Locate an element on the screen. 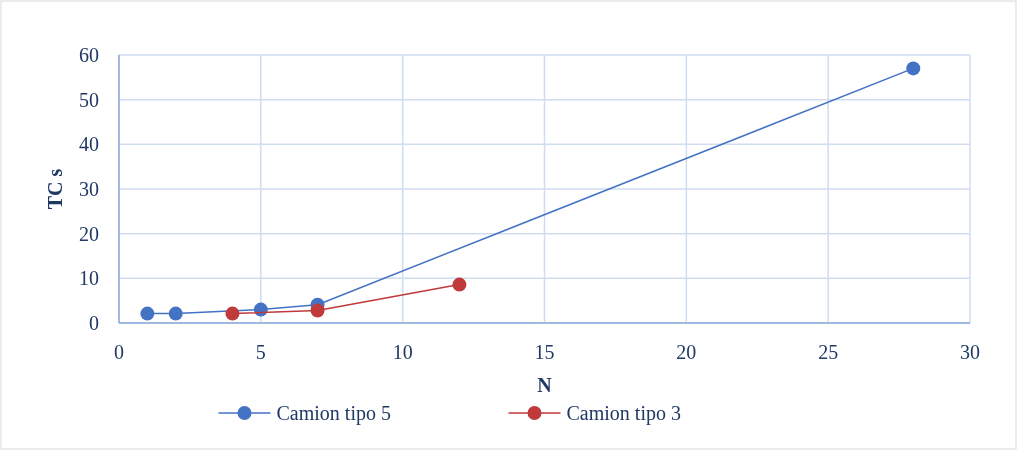 The height and width of the screenshot is (450, 1017). y-tick-label: 40 is located at coordinates (89, 144).